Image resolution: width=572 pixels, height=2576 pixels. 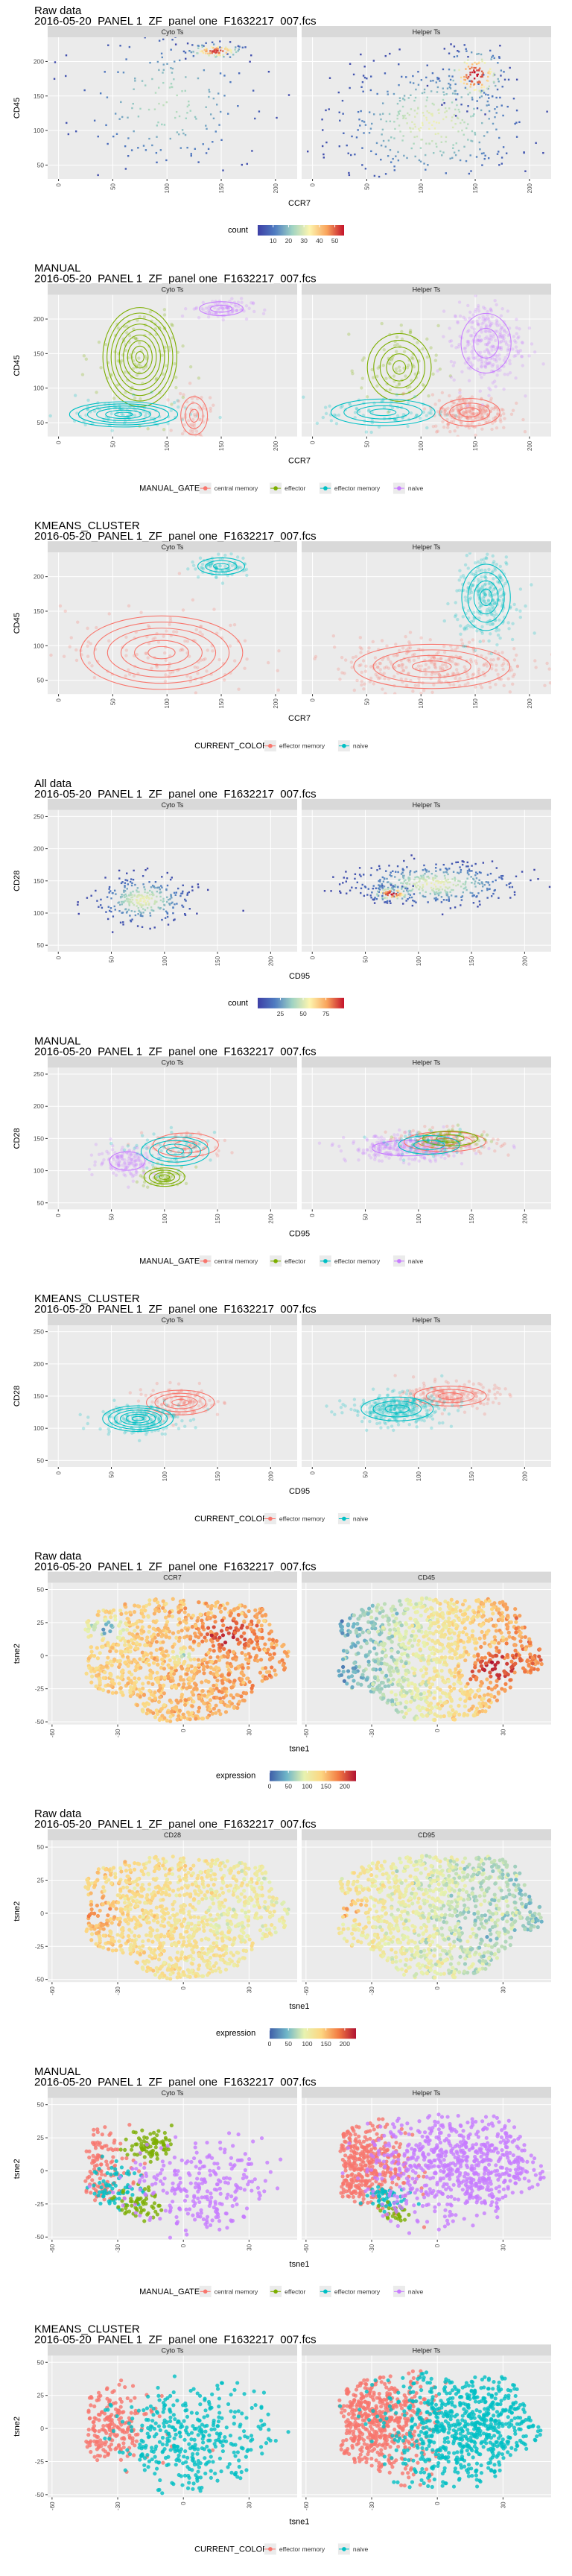 What do you see at coordinates (275, 1261) in the screenshot?
I see `legend-key-point` at bounding box center [275, 1261].